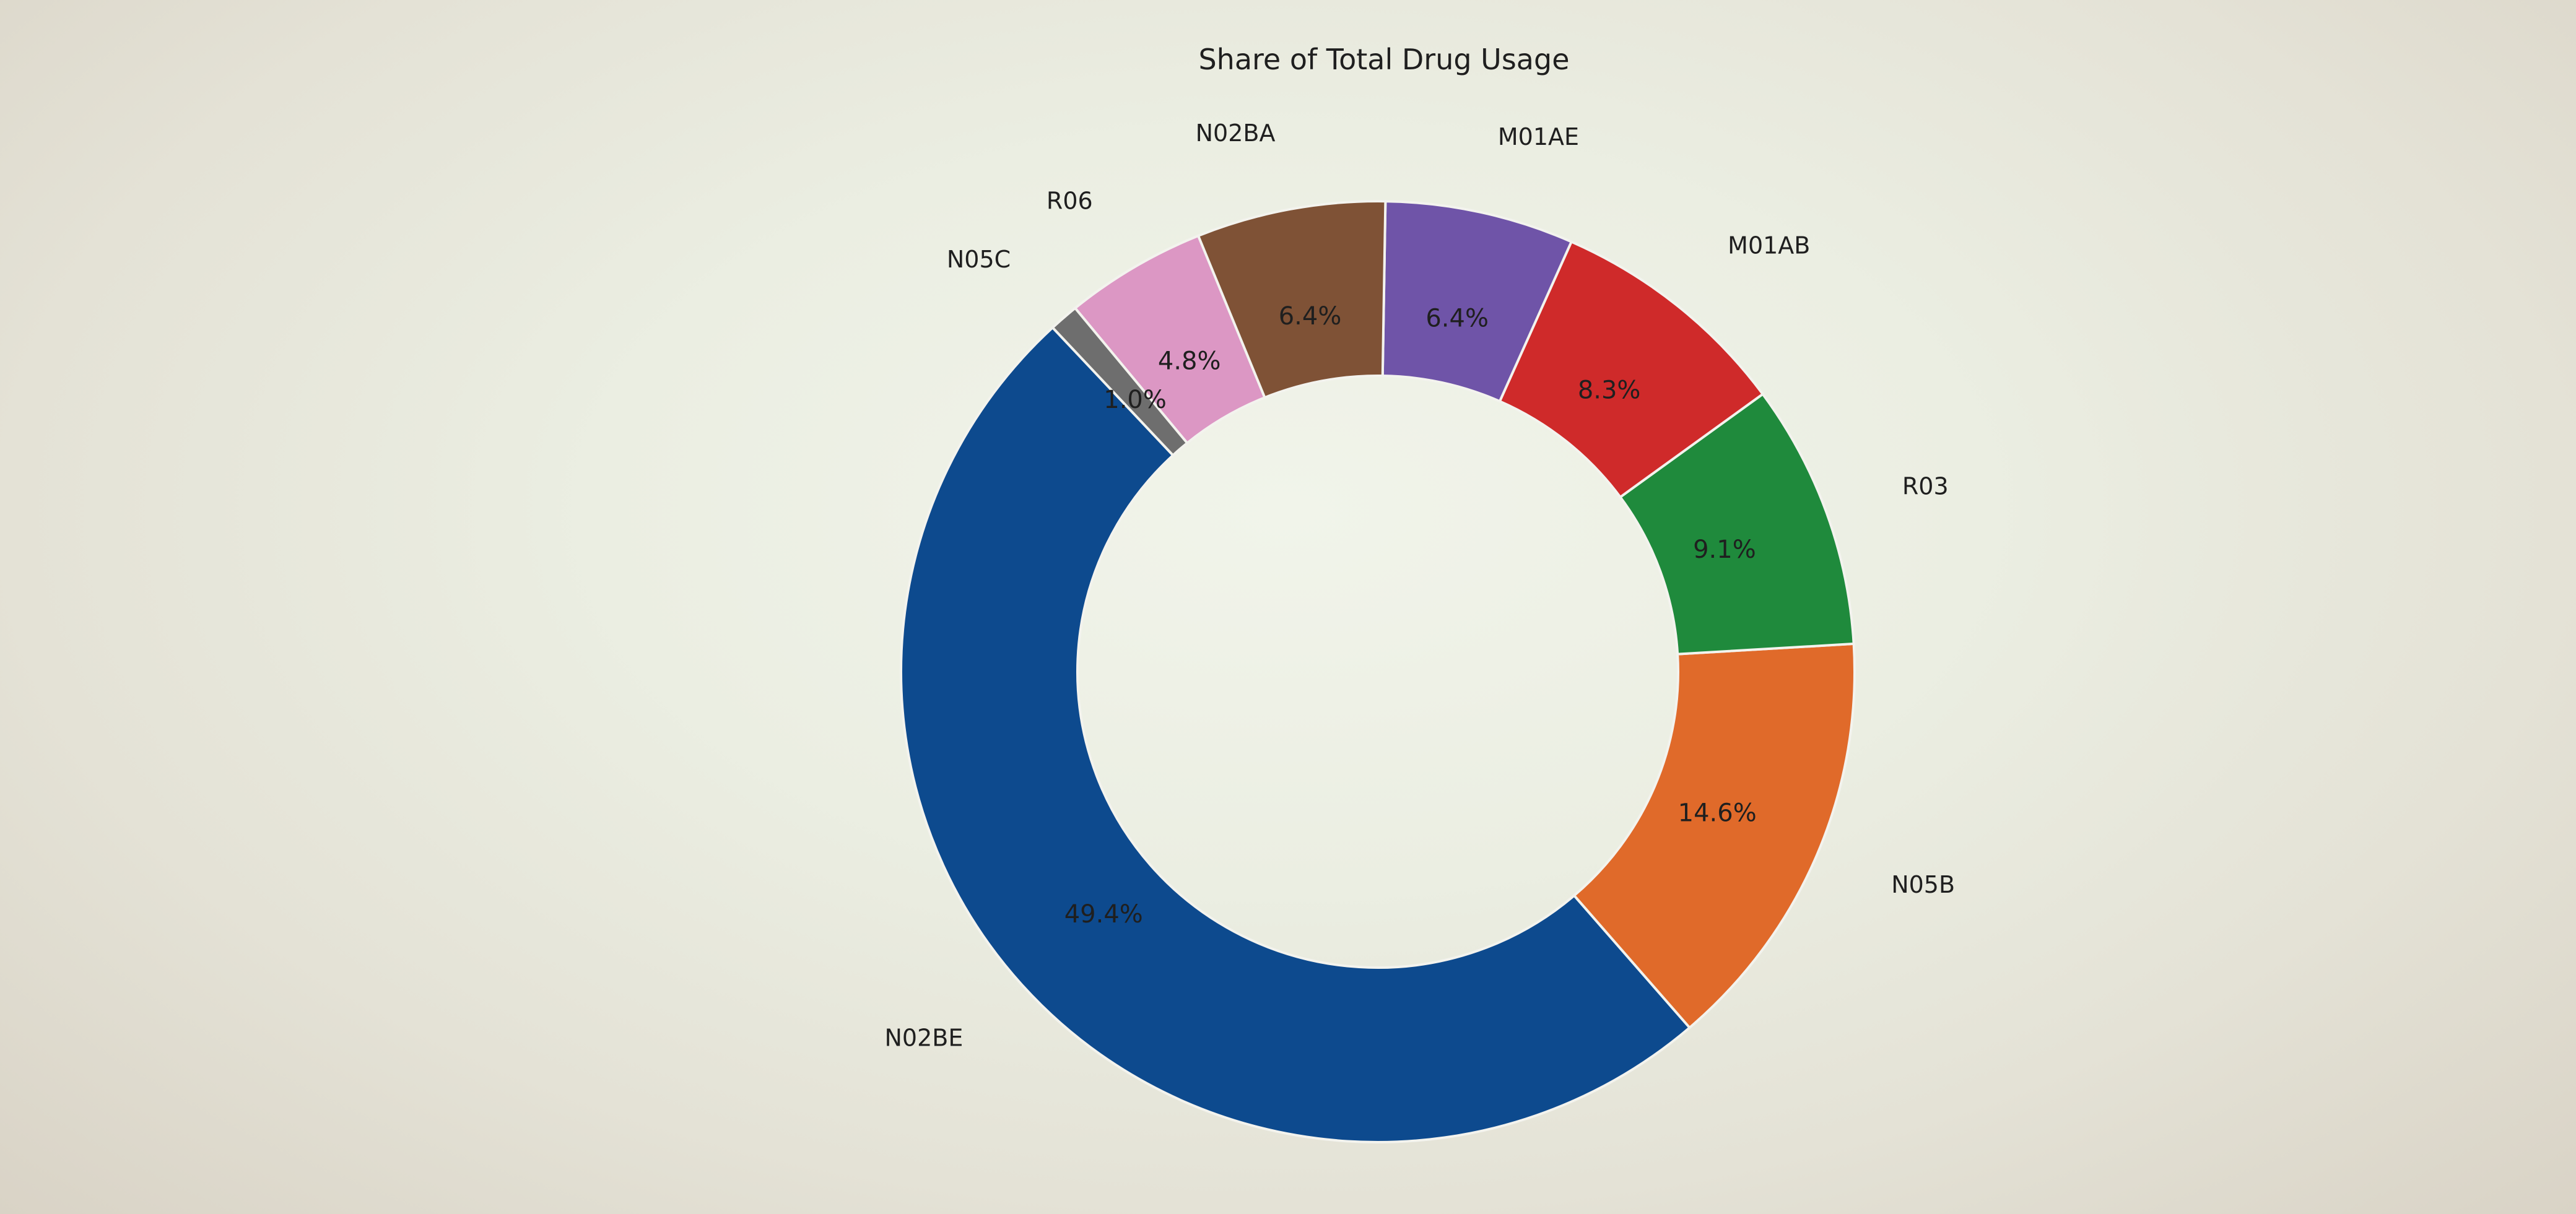 Image resolution: width=2576 pixels, height=1214 pixels. I want to click on slice-percent-n02be: 49.4%, so click(1103, 914).